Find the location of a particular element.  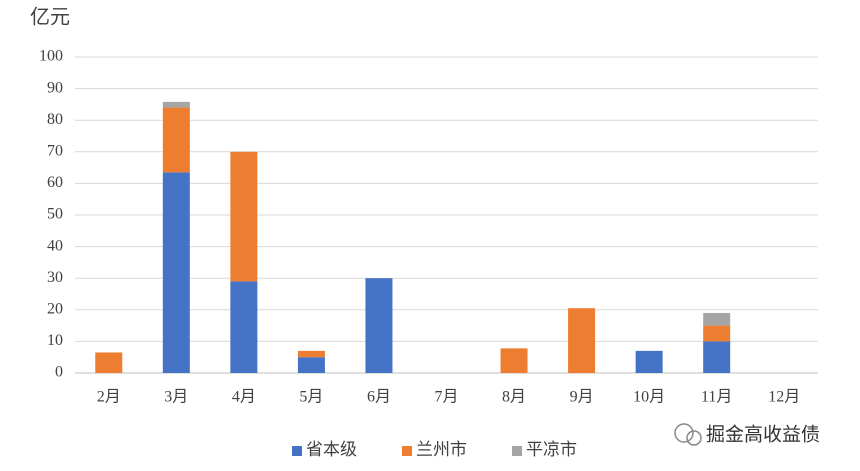

y-tick-label: 20 is located at coordinates (55, 308).